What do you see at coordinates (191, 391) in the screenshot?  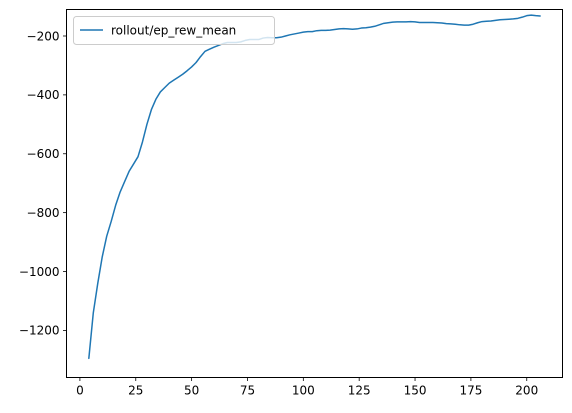 I see `x-tick-label: 50` at bounding box center [191, 391].